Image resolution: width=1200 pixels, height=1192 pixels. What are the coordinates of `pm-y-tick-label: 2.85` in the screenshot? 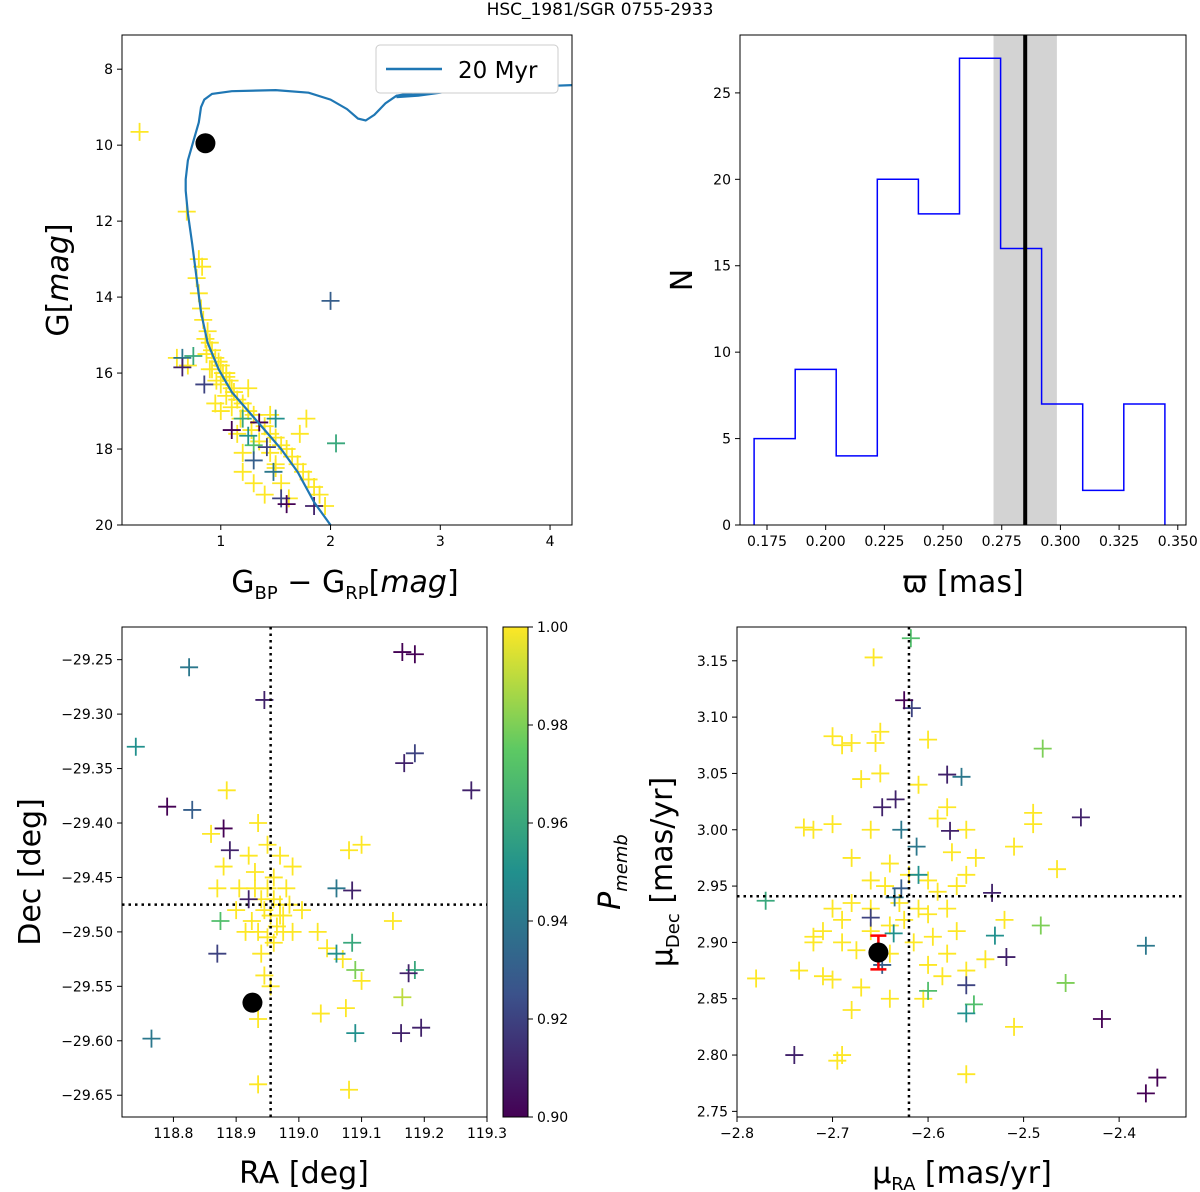 It's located at (712, 1000).